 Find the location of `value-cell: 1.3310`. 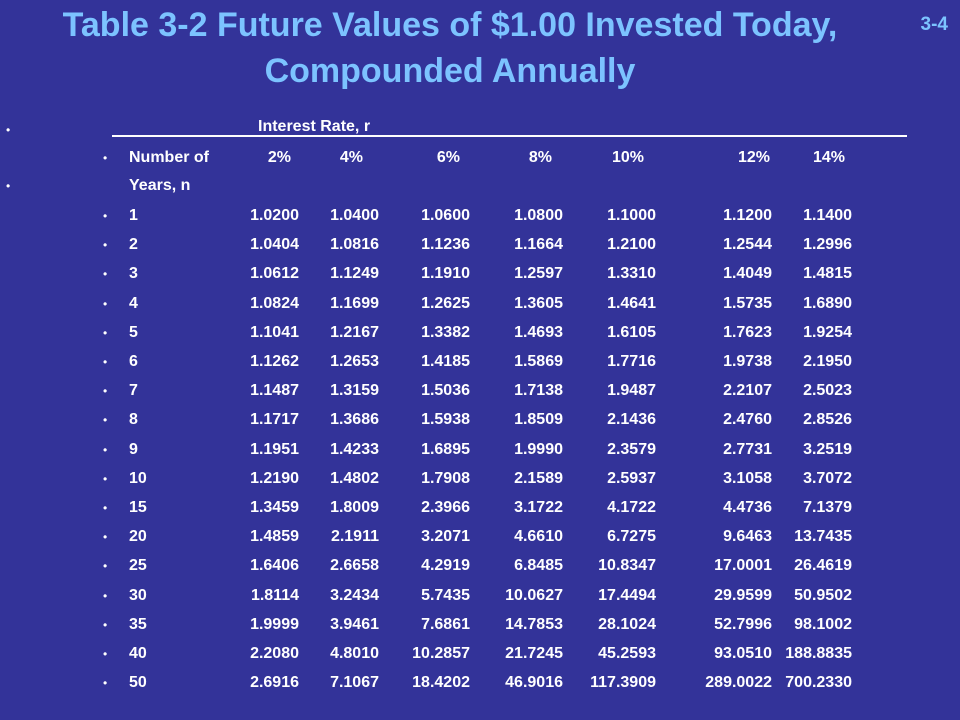

value-cell: 1.3310 is located at coordinates (631, 273).